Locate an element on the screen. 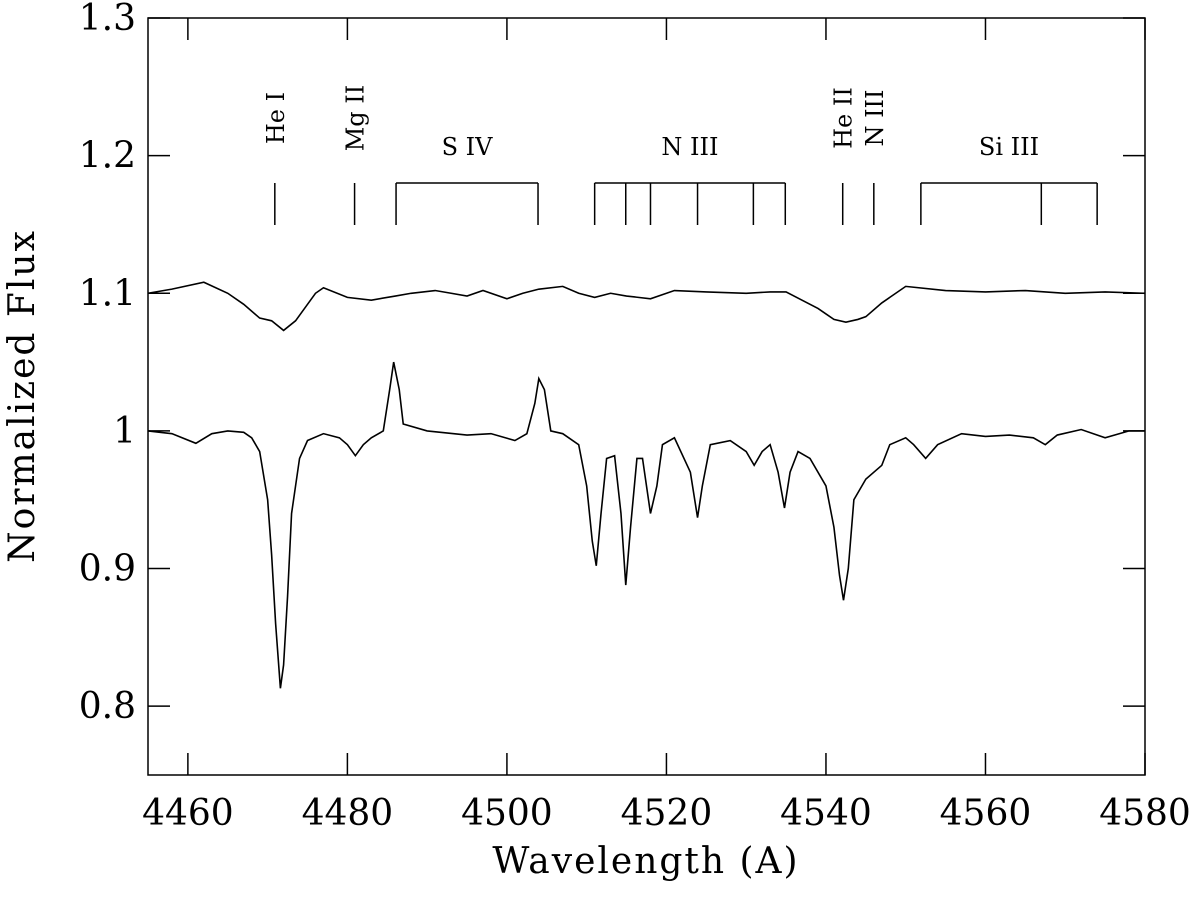 This screenshot has width=1200, height=897. spectrum-line is located at coordinates (646, 306).